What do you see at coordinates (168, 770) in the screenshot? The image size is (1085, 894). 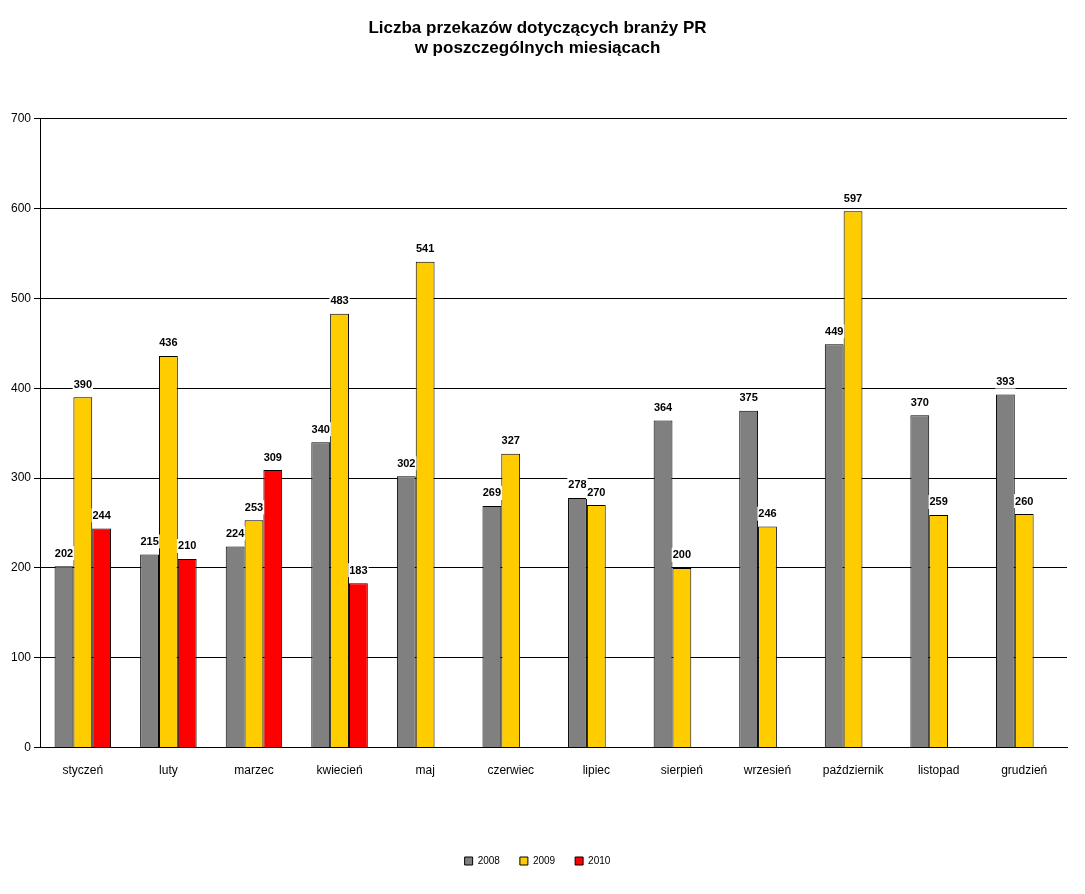 I see `x-tick-label: luty` at bounding box center [168, 770].